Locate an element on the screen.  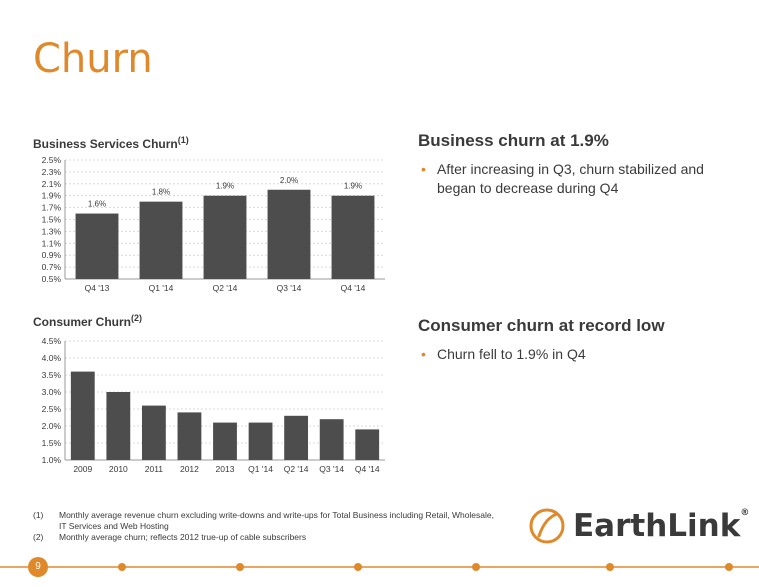
consumer-ytick-label: 1.5% is located at coordinates (52, 443).